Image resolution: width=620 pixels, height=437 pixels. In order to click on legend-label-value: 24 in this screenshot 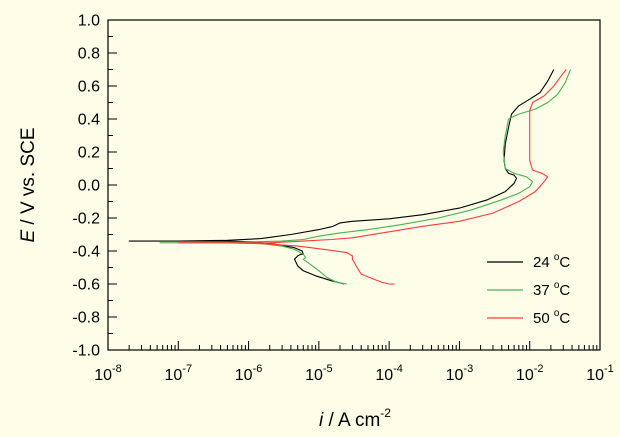, I will do `click(543, 262)`.